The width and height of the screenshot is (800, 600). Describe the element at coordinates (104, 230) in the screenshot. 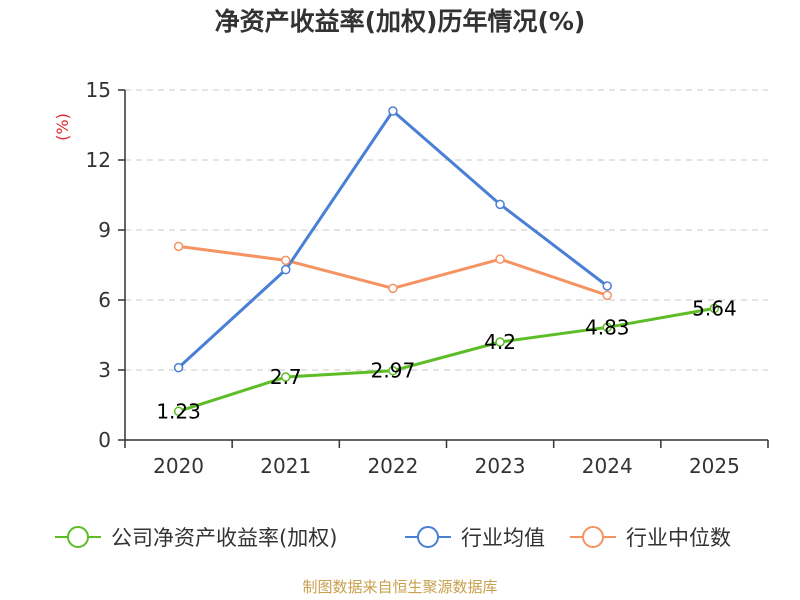

I see `y-tick-label-9: 9` at that location.